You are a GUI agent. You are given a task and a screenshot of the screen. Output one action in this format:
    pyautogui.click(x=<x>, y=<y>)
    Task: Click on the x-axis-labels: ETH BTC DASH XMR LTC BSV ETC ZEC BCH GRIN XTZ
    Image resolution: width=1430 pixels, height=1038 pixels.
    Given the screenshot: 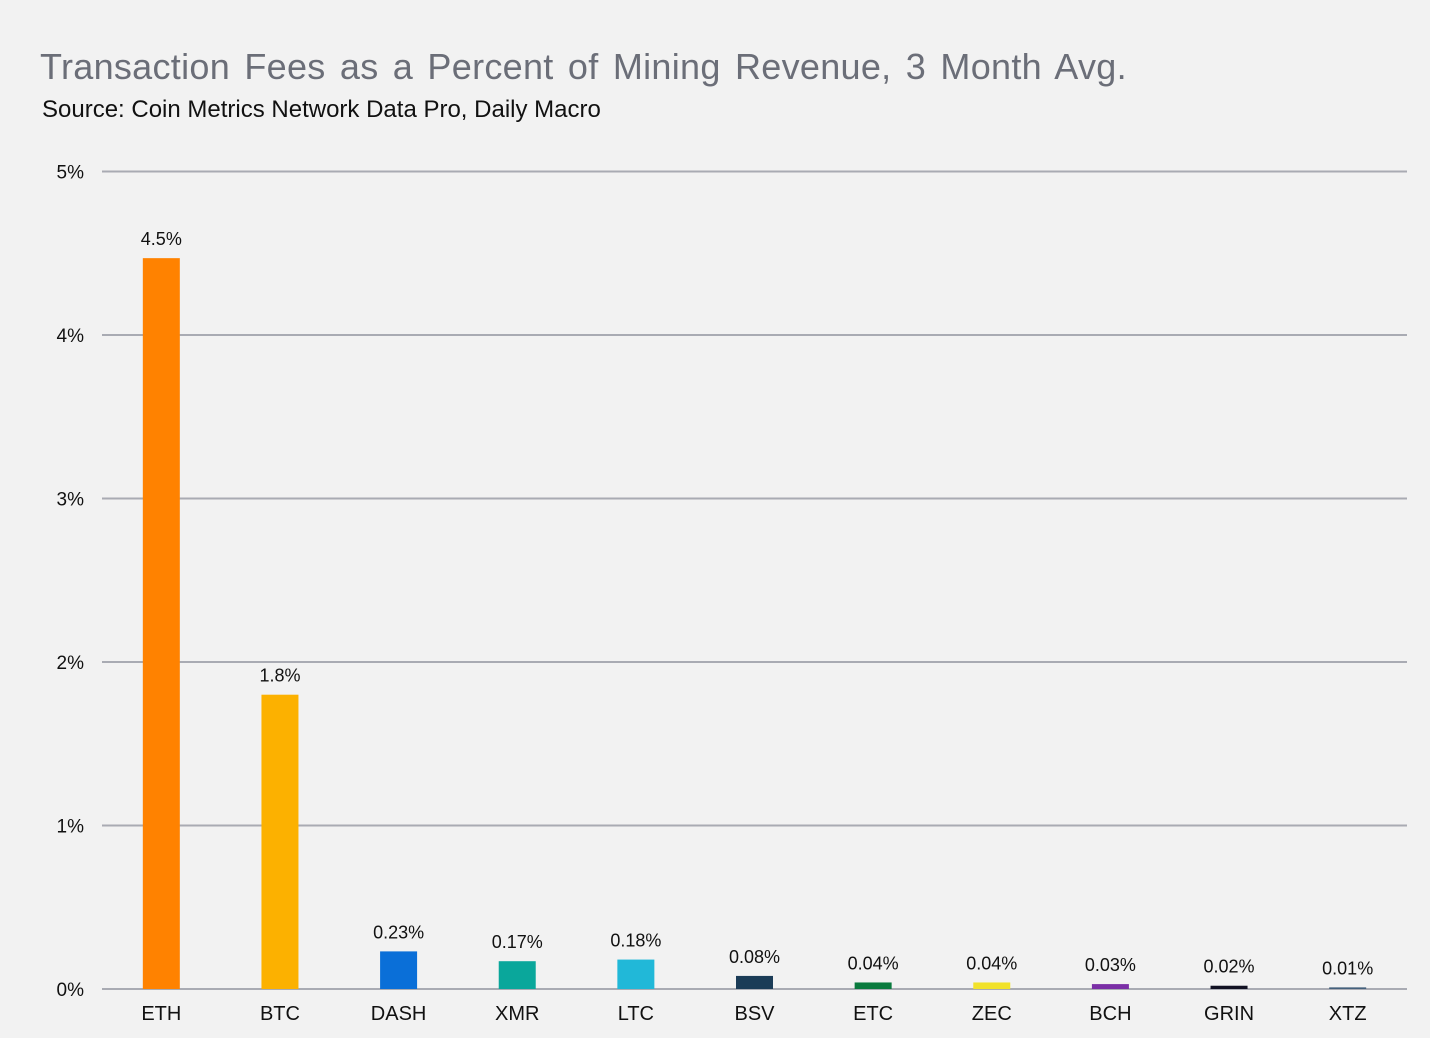 What is the action you would take?
    pyautogui.click(x=753, y=1014)
    